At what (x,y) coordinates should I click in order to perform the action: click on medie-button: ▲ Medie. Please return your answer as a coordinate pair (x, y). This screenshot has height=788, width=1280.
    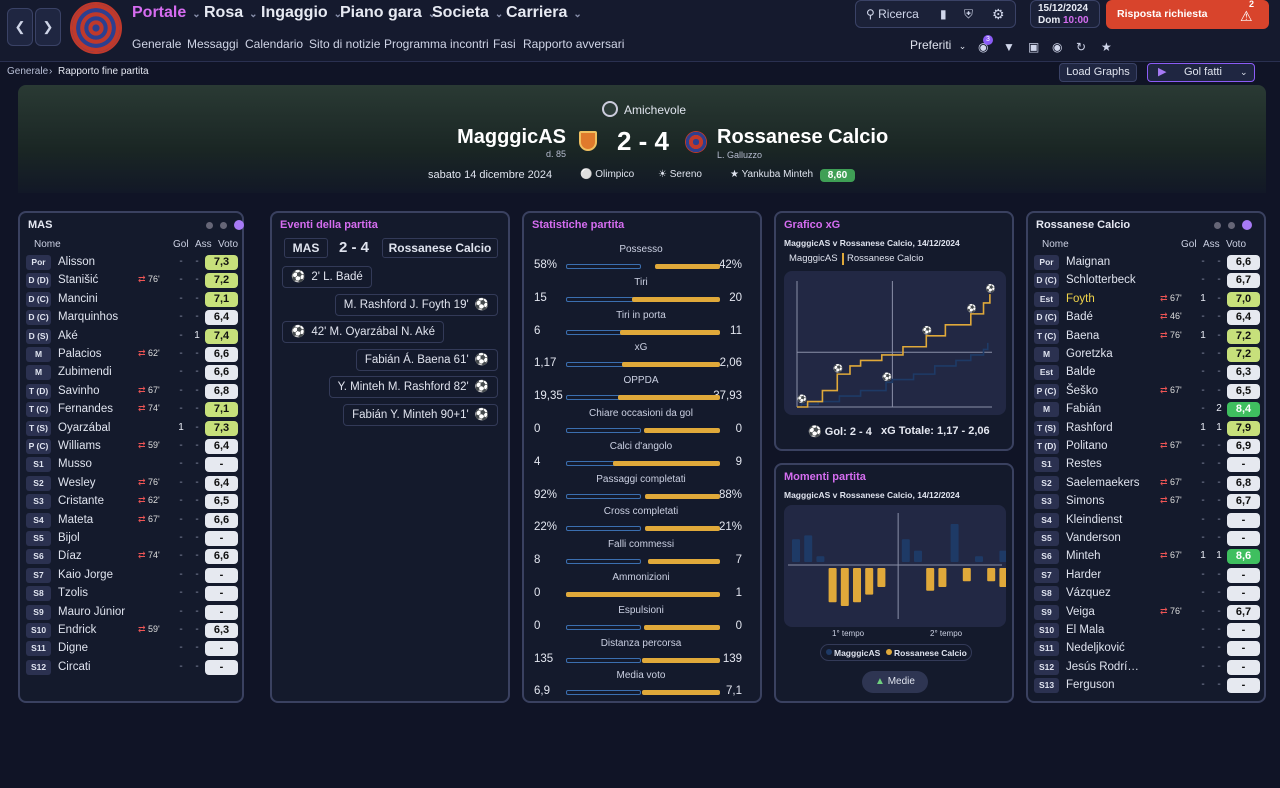
    Looking at the image, I should click on (895, 682).